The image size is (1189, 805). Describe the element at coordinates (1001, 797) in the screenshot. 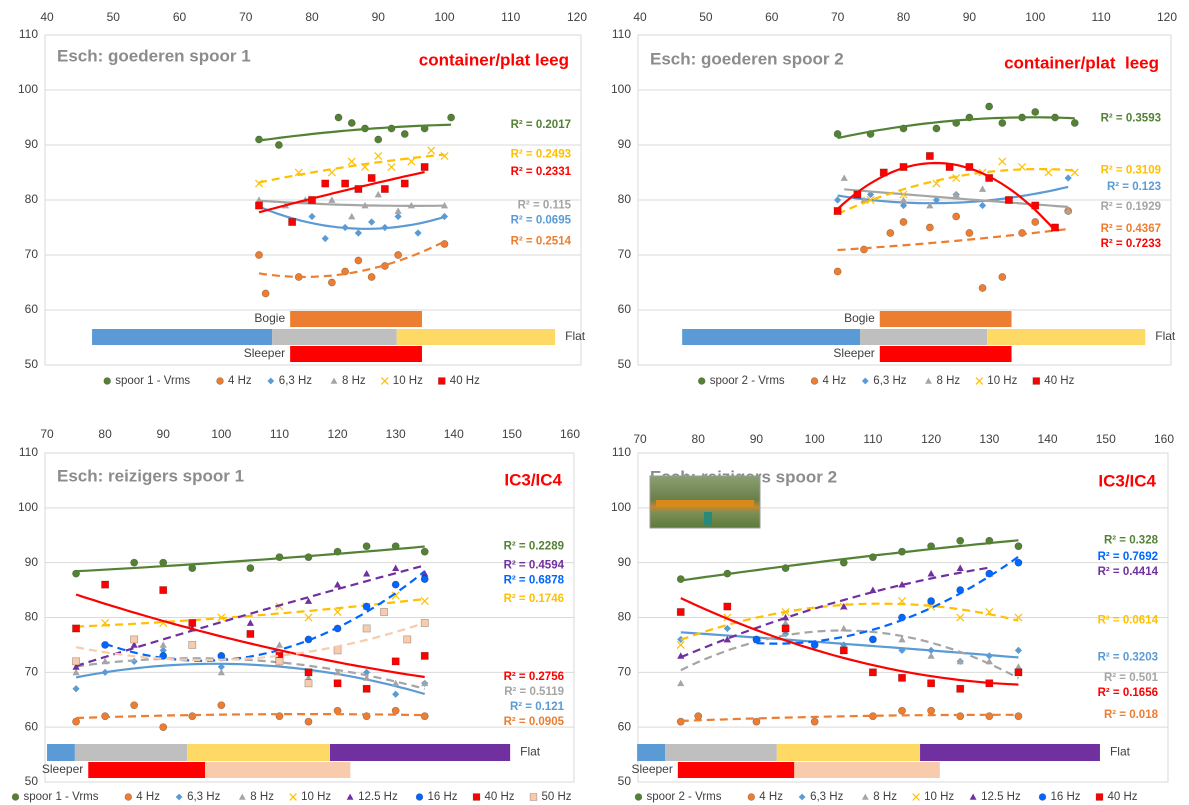

I see `legend-label: 12.5 Hz` at that location.